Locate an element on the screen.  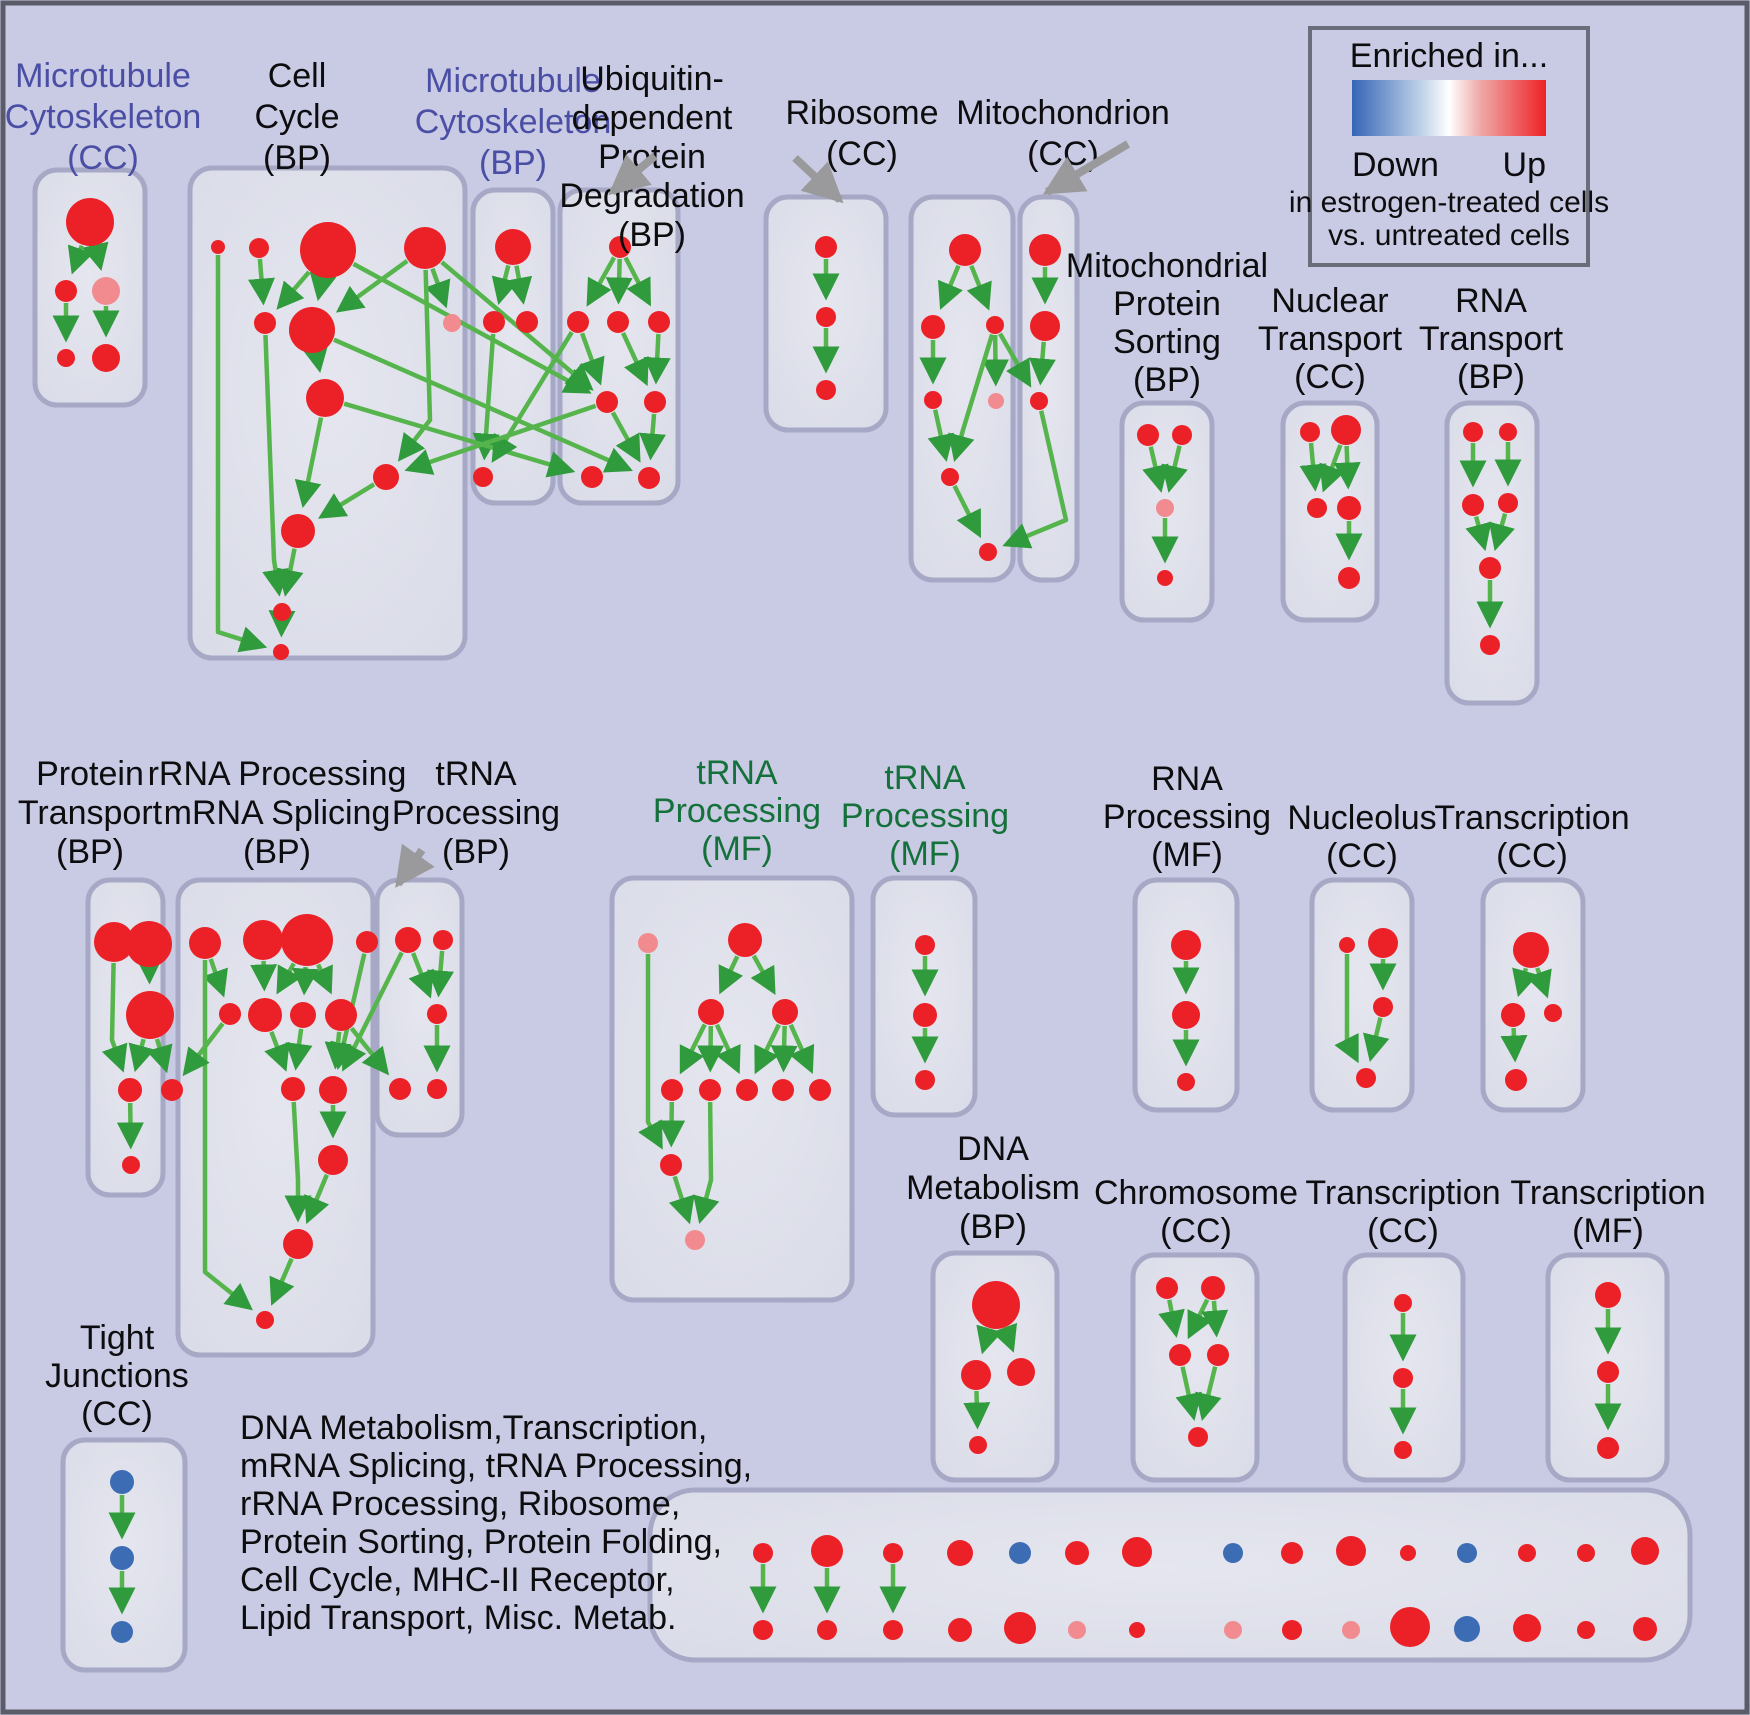
cluster-label-rna-processing-mf: RNA is located at coordinates (1187, 779).